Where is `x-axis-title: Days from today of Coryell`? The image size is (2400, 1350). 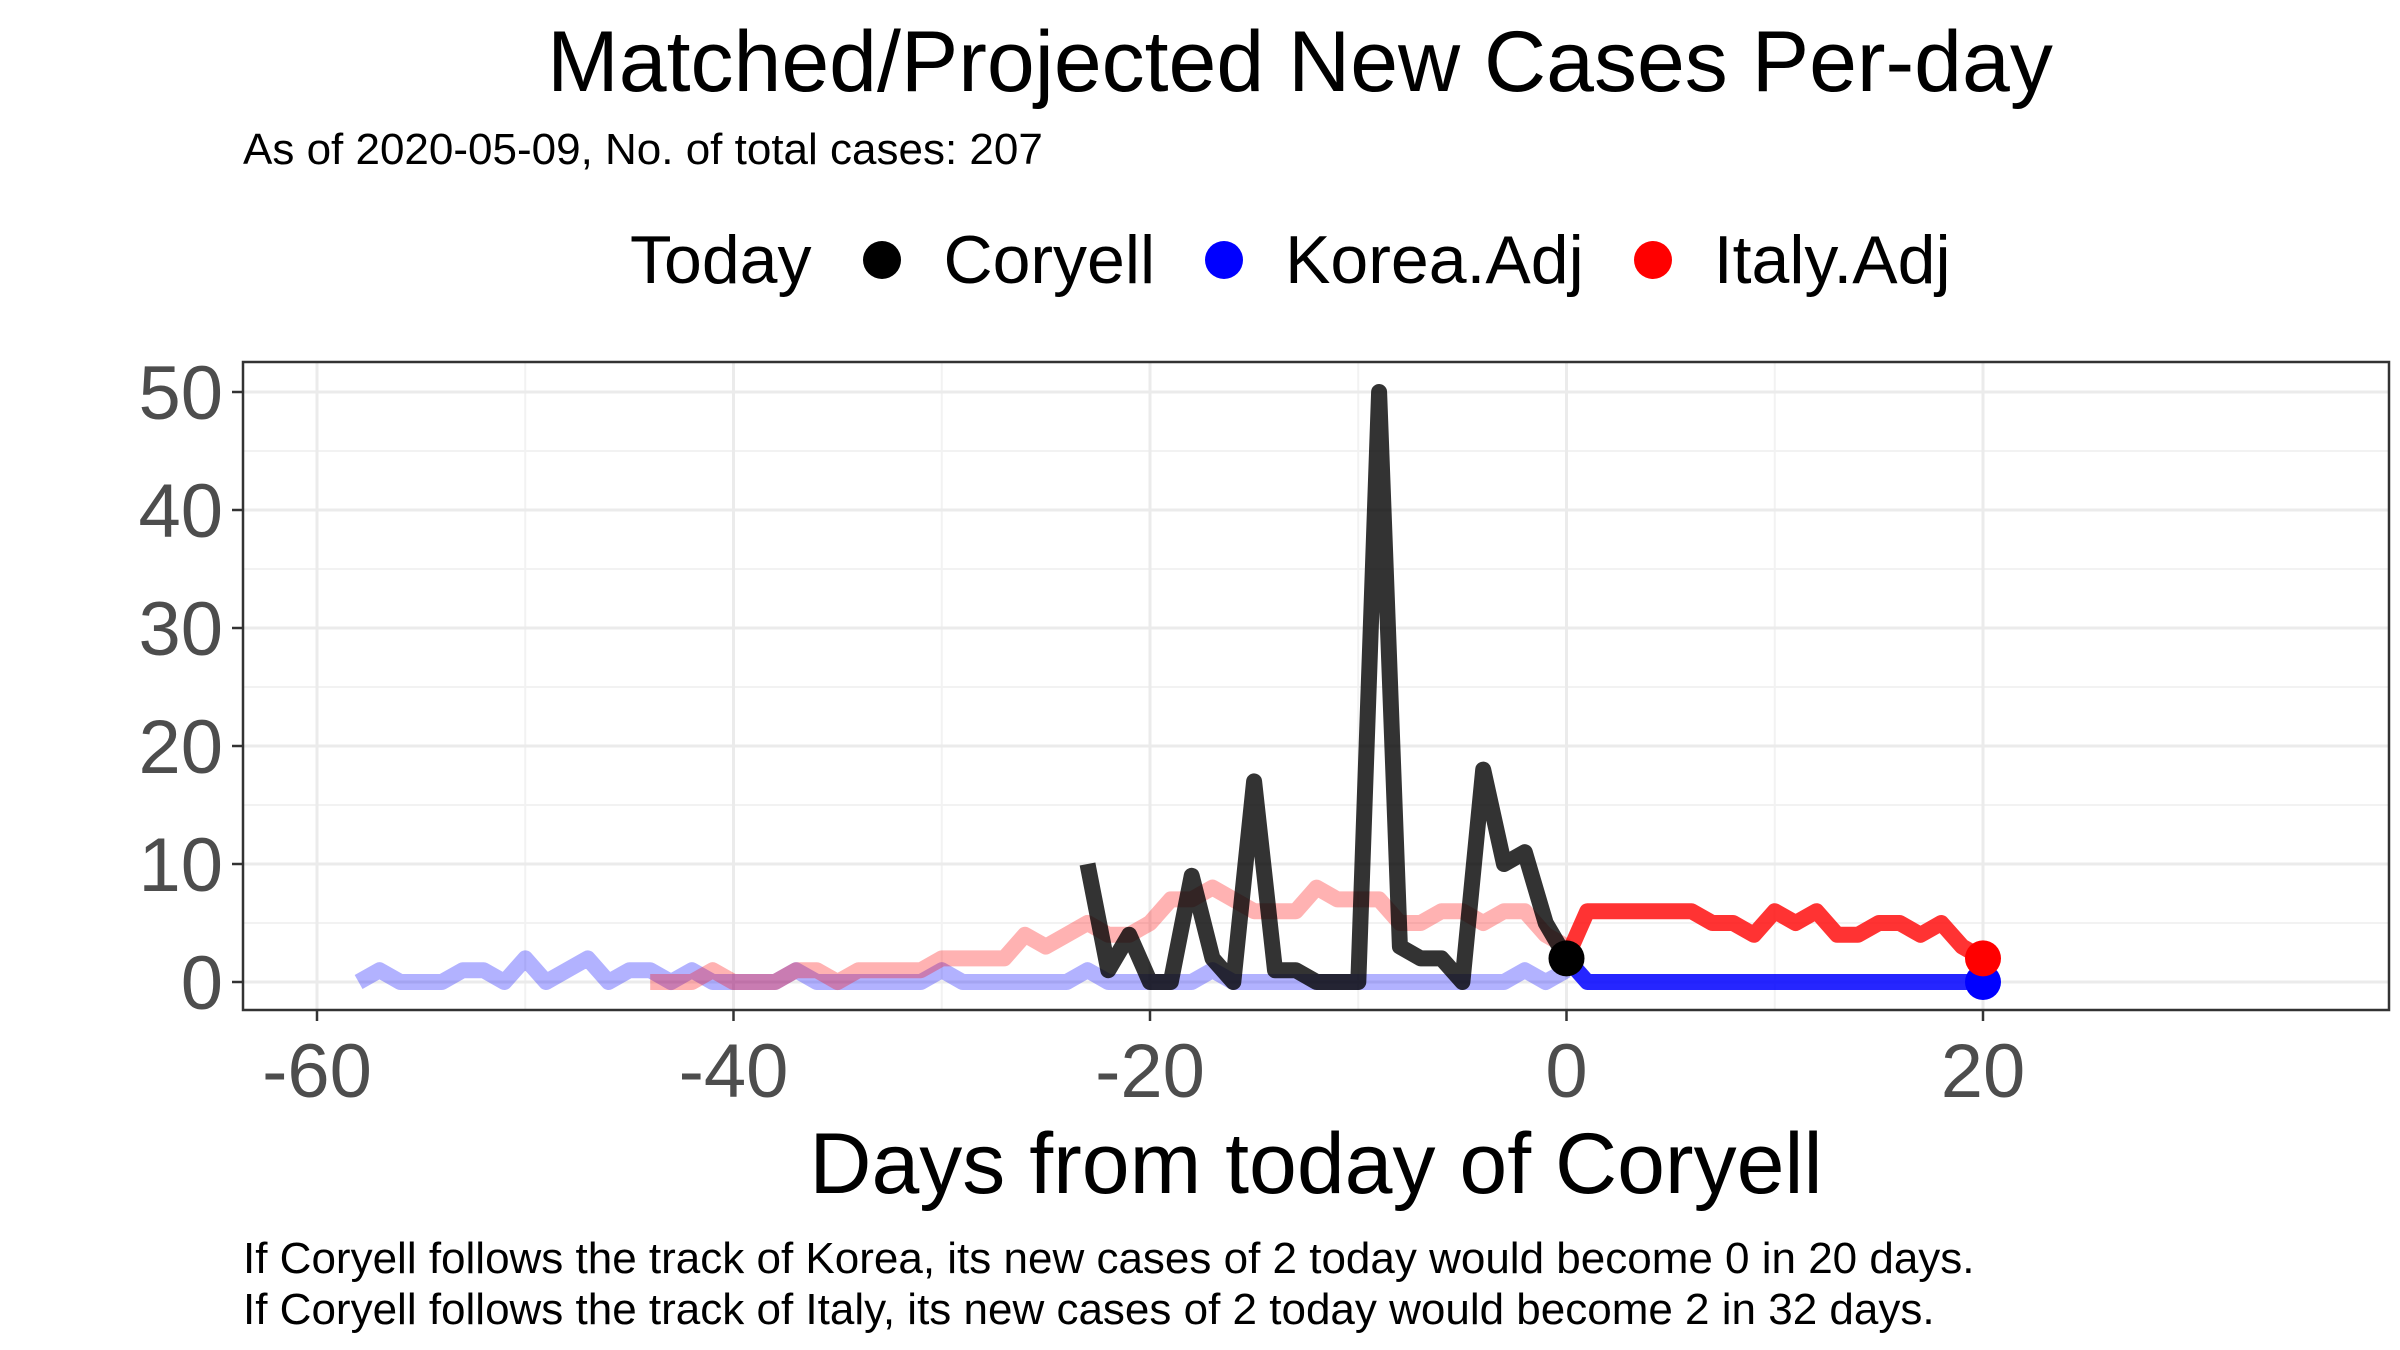
x-axis-title: Days from today of Coryell is located at coordinates (1315, 1164).